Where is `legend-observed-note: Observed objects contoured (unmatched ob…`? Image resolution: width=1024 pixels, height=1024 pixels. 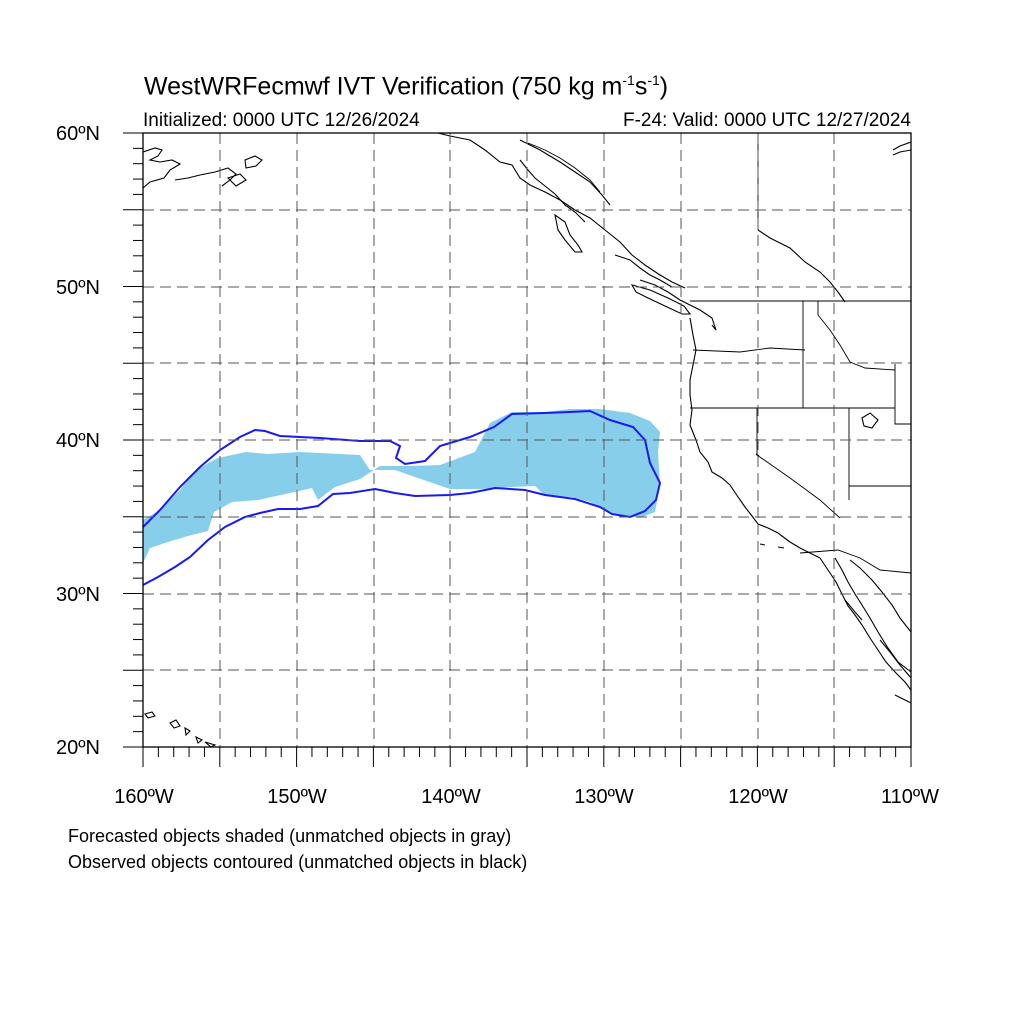 legend-observed-note: Observed objects contoured (unmatched ob… is located at coordinates (298, 862).